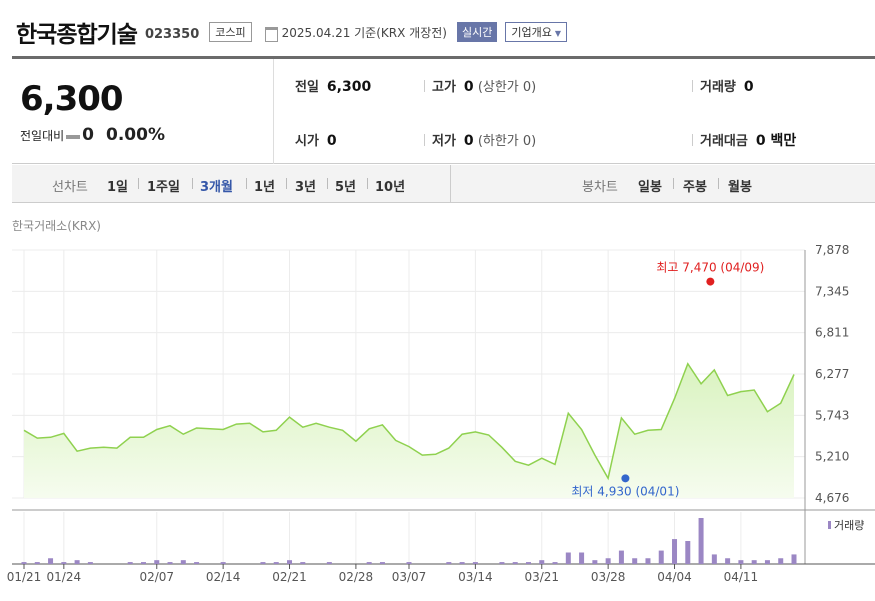 This screenshot has width=875, height=601. I want to click on upper-limit: (상한가 0), so click(507, 87).